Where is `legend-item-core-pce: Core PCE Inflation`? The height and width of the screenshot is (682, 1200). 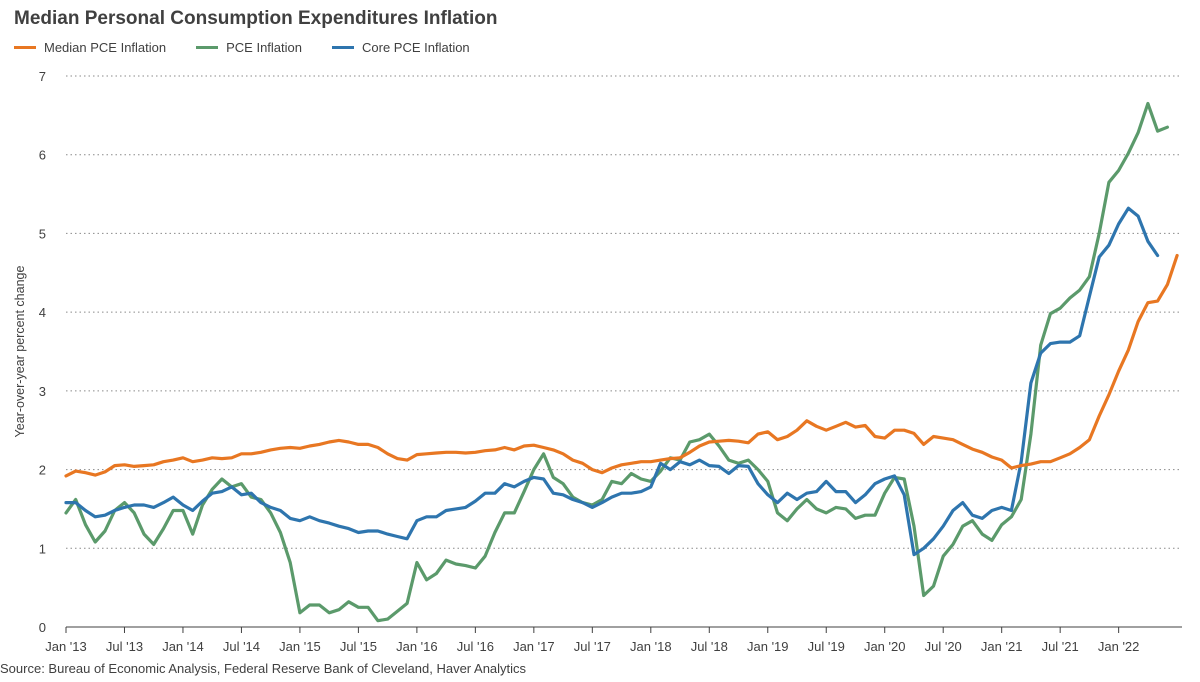 legend-item-core-pce: Core PCE Inflation is located at coordinates (401, 47).